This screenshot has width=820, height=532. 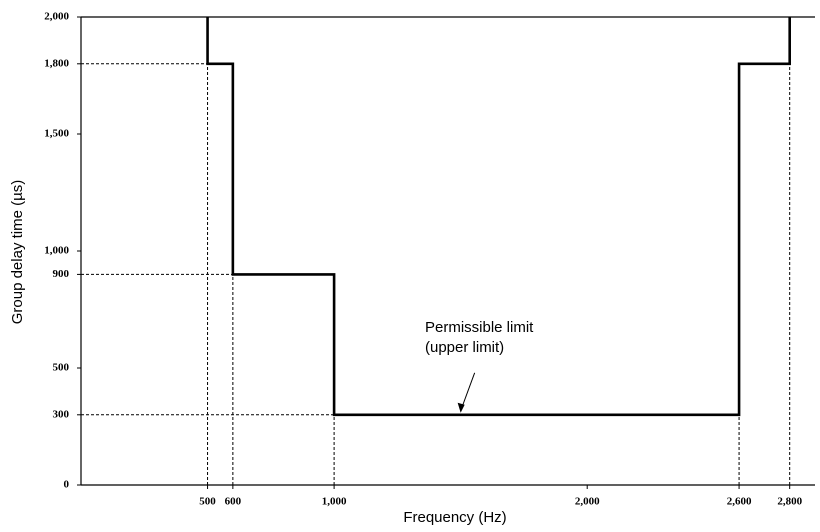 What do you see at coordinates (233, 502) in the screenshot?
I see `x-tick-label: 600` at bounding box center [233, 502].